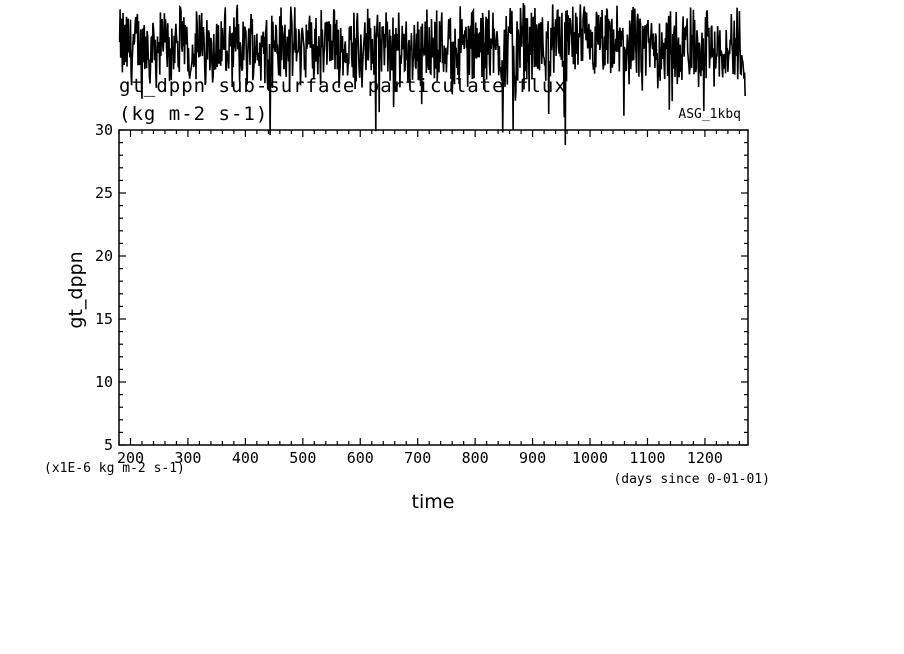  What do you see at coordinates (691, 479) in the screenshot?
I see `x-units-label: (days since 0-01-01)` at bounding box center [691, 479].